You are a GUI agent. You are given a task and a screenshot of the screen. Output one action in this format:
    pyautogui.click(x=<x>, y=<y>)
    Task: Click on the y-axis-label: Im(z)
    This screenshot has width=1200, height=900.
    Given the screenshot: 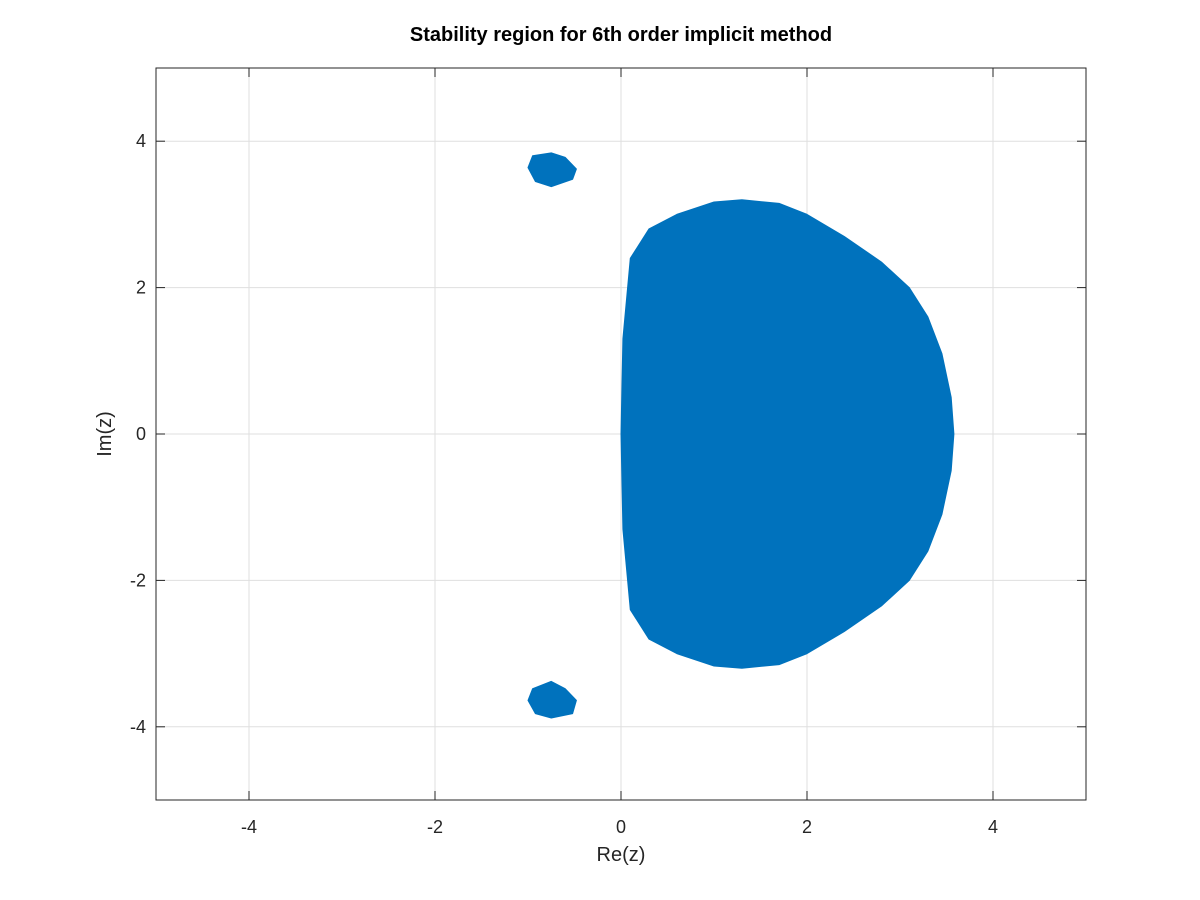 What is the action you would take?
    pyautogui.click(x=105, y=434)
    